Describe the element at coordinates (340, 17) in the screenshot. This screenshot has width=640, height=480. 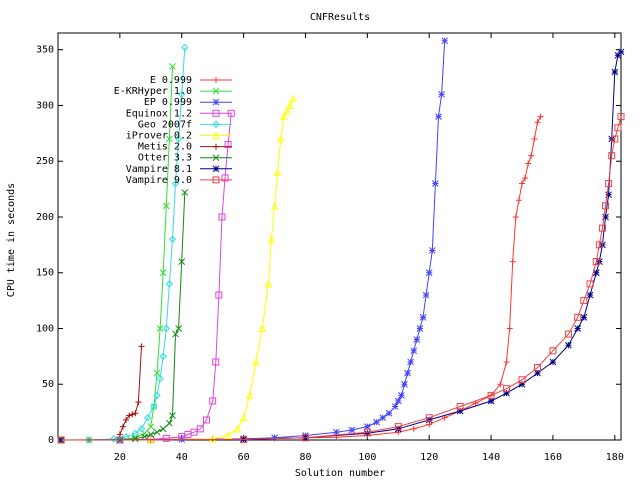
I see `chart-title: CNFResults` at that location.